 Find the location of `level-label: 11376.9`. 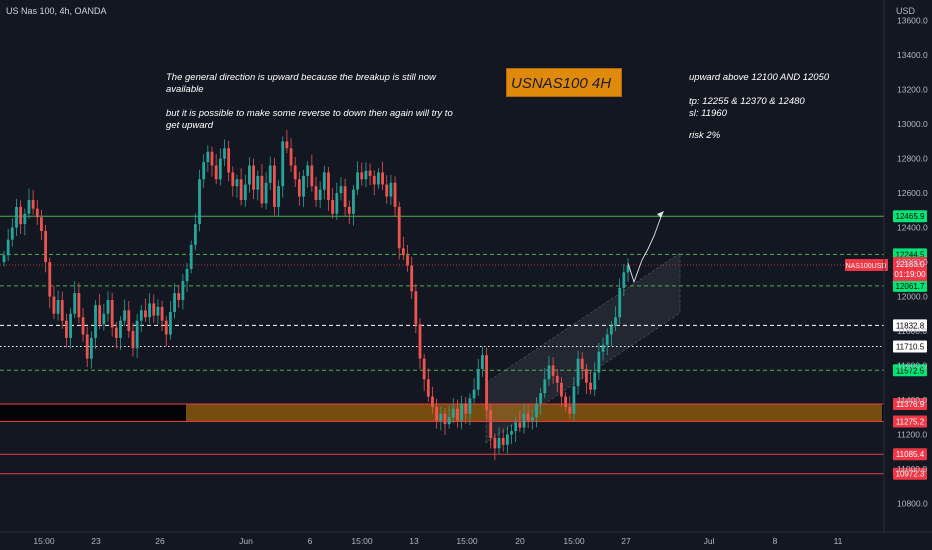

level-label: 11376.9 is located at coordinates (910, 404).